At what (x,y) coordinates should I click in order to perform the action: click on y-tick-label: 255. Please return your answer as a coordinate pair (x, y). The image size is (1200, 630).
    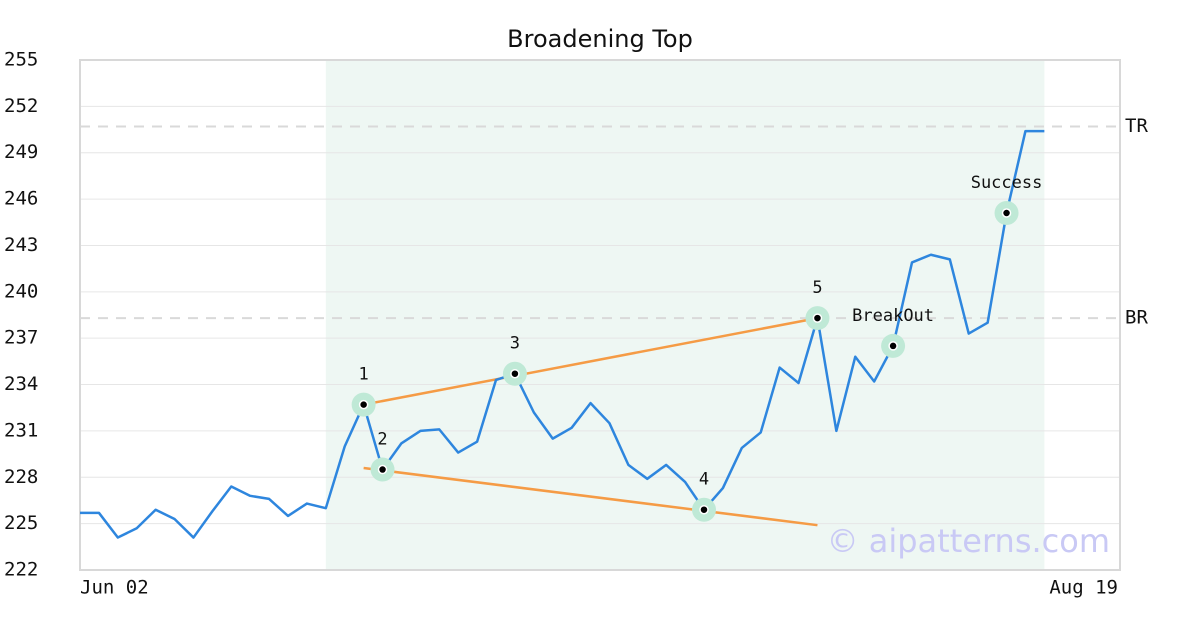
    Looking at the image, I should click on (21, 60).